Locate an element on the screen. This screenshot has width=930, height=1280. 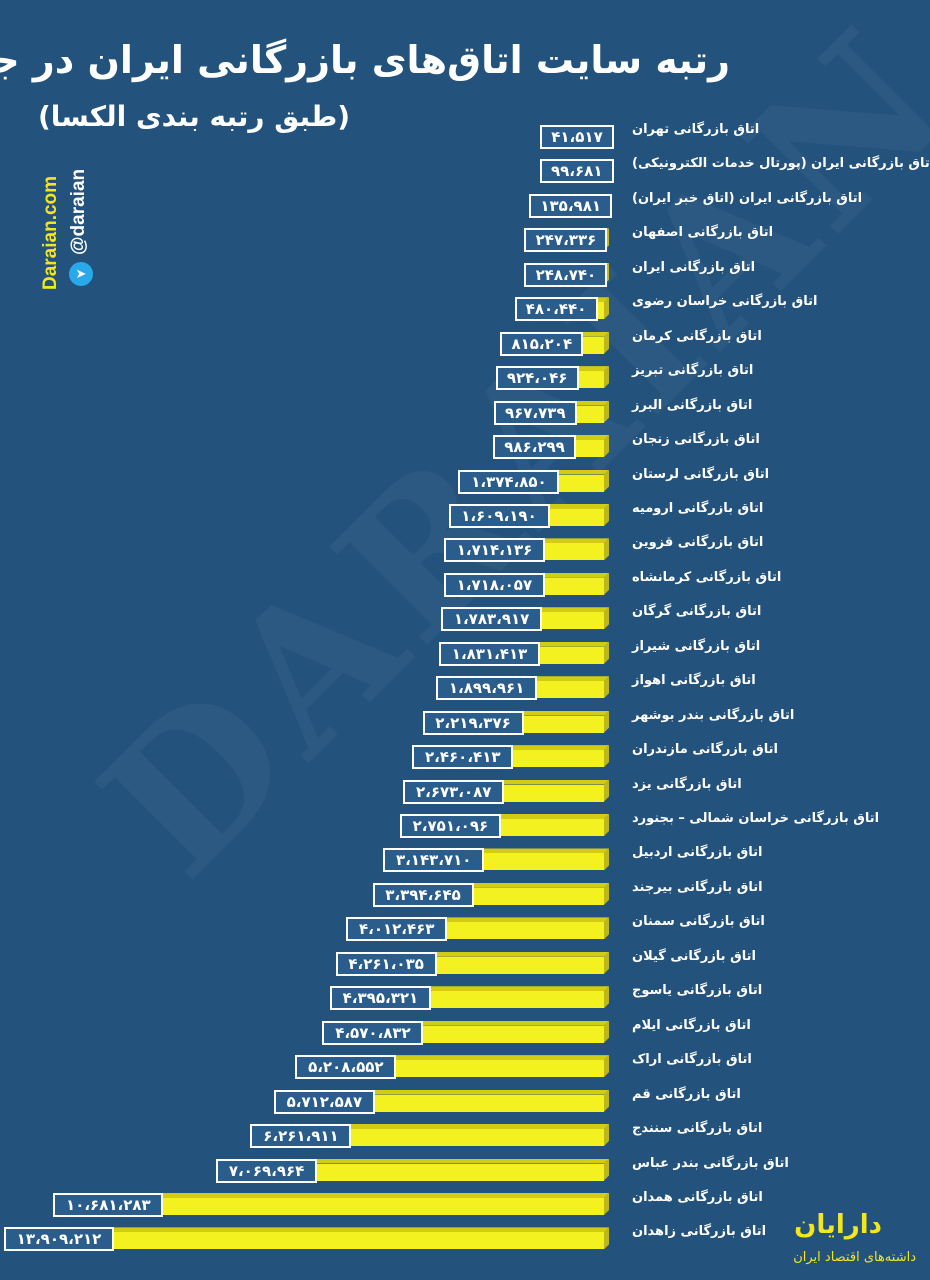
category-label: اتاق بازرگانی خراسان رضوی is located at coordinates (725, 302).